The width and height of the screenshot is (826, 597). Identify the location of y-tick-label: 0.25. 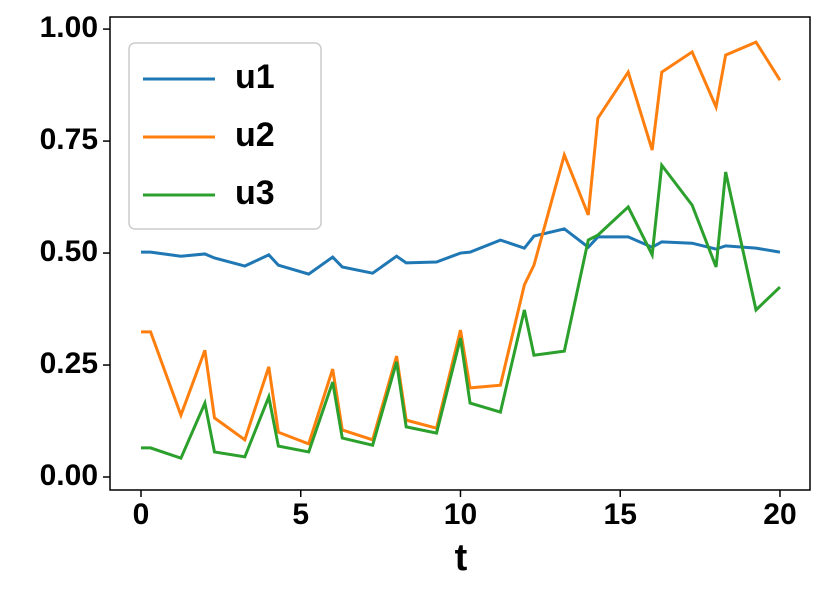
(69, 363).